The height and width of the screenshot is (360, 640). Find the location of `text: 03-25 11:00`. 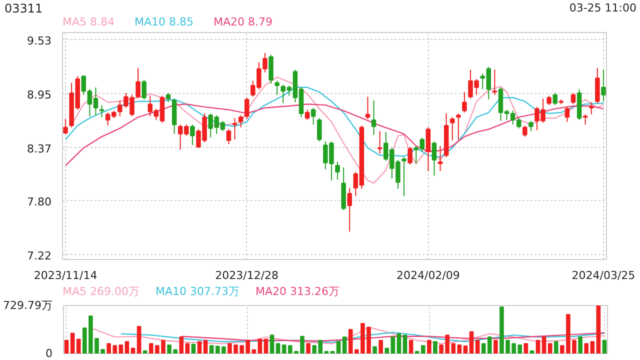

text: 03-25 11:00 is located at coordinates (603, 8).